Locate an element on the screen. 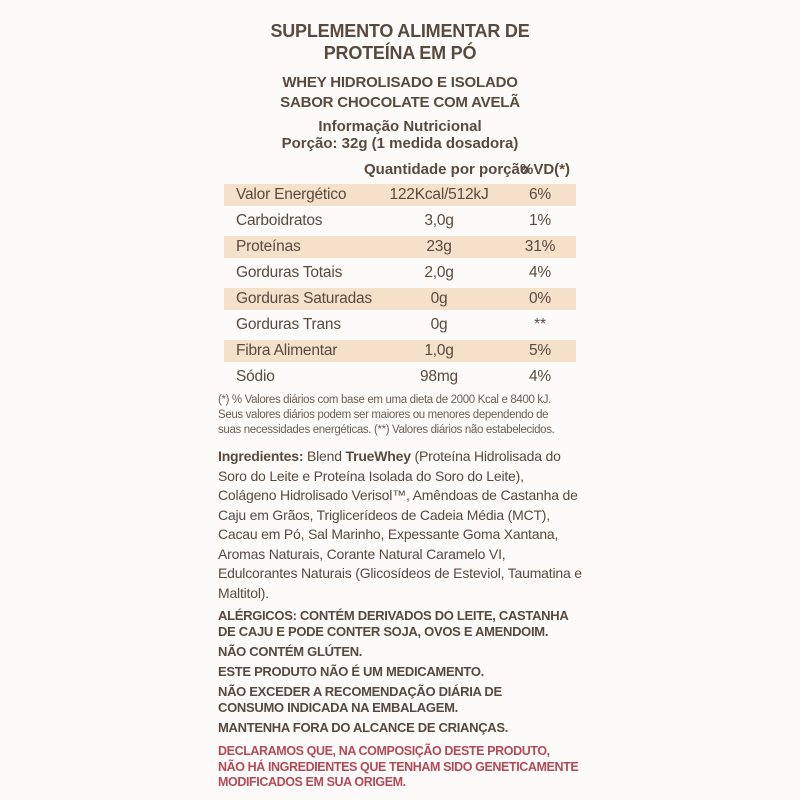 The height and width of the screenshot is (800, 800). warning-statement: ESTE PRODUTO NÃO É UM MEDICAMENTO. is located at coordinates (351, 671).